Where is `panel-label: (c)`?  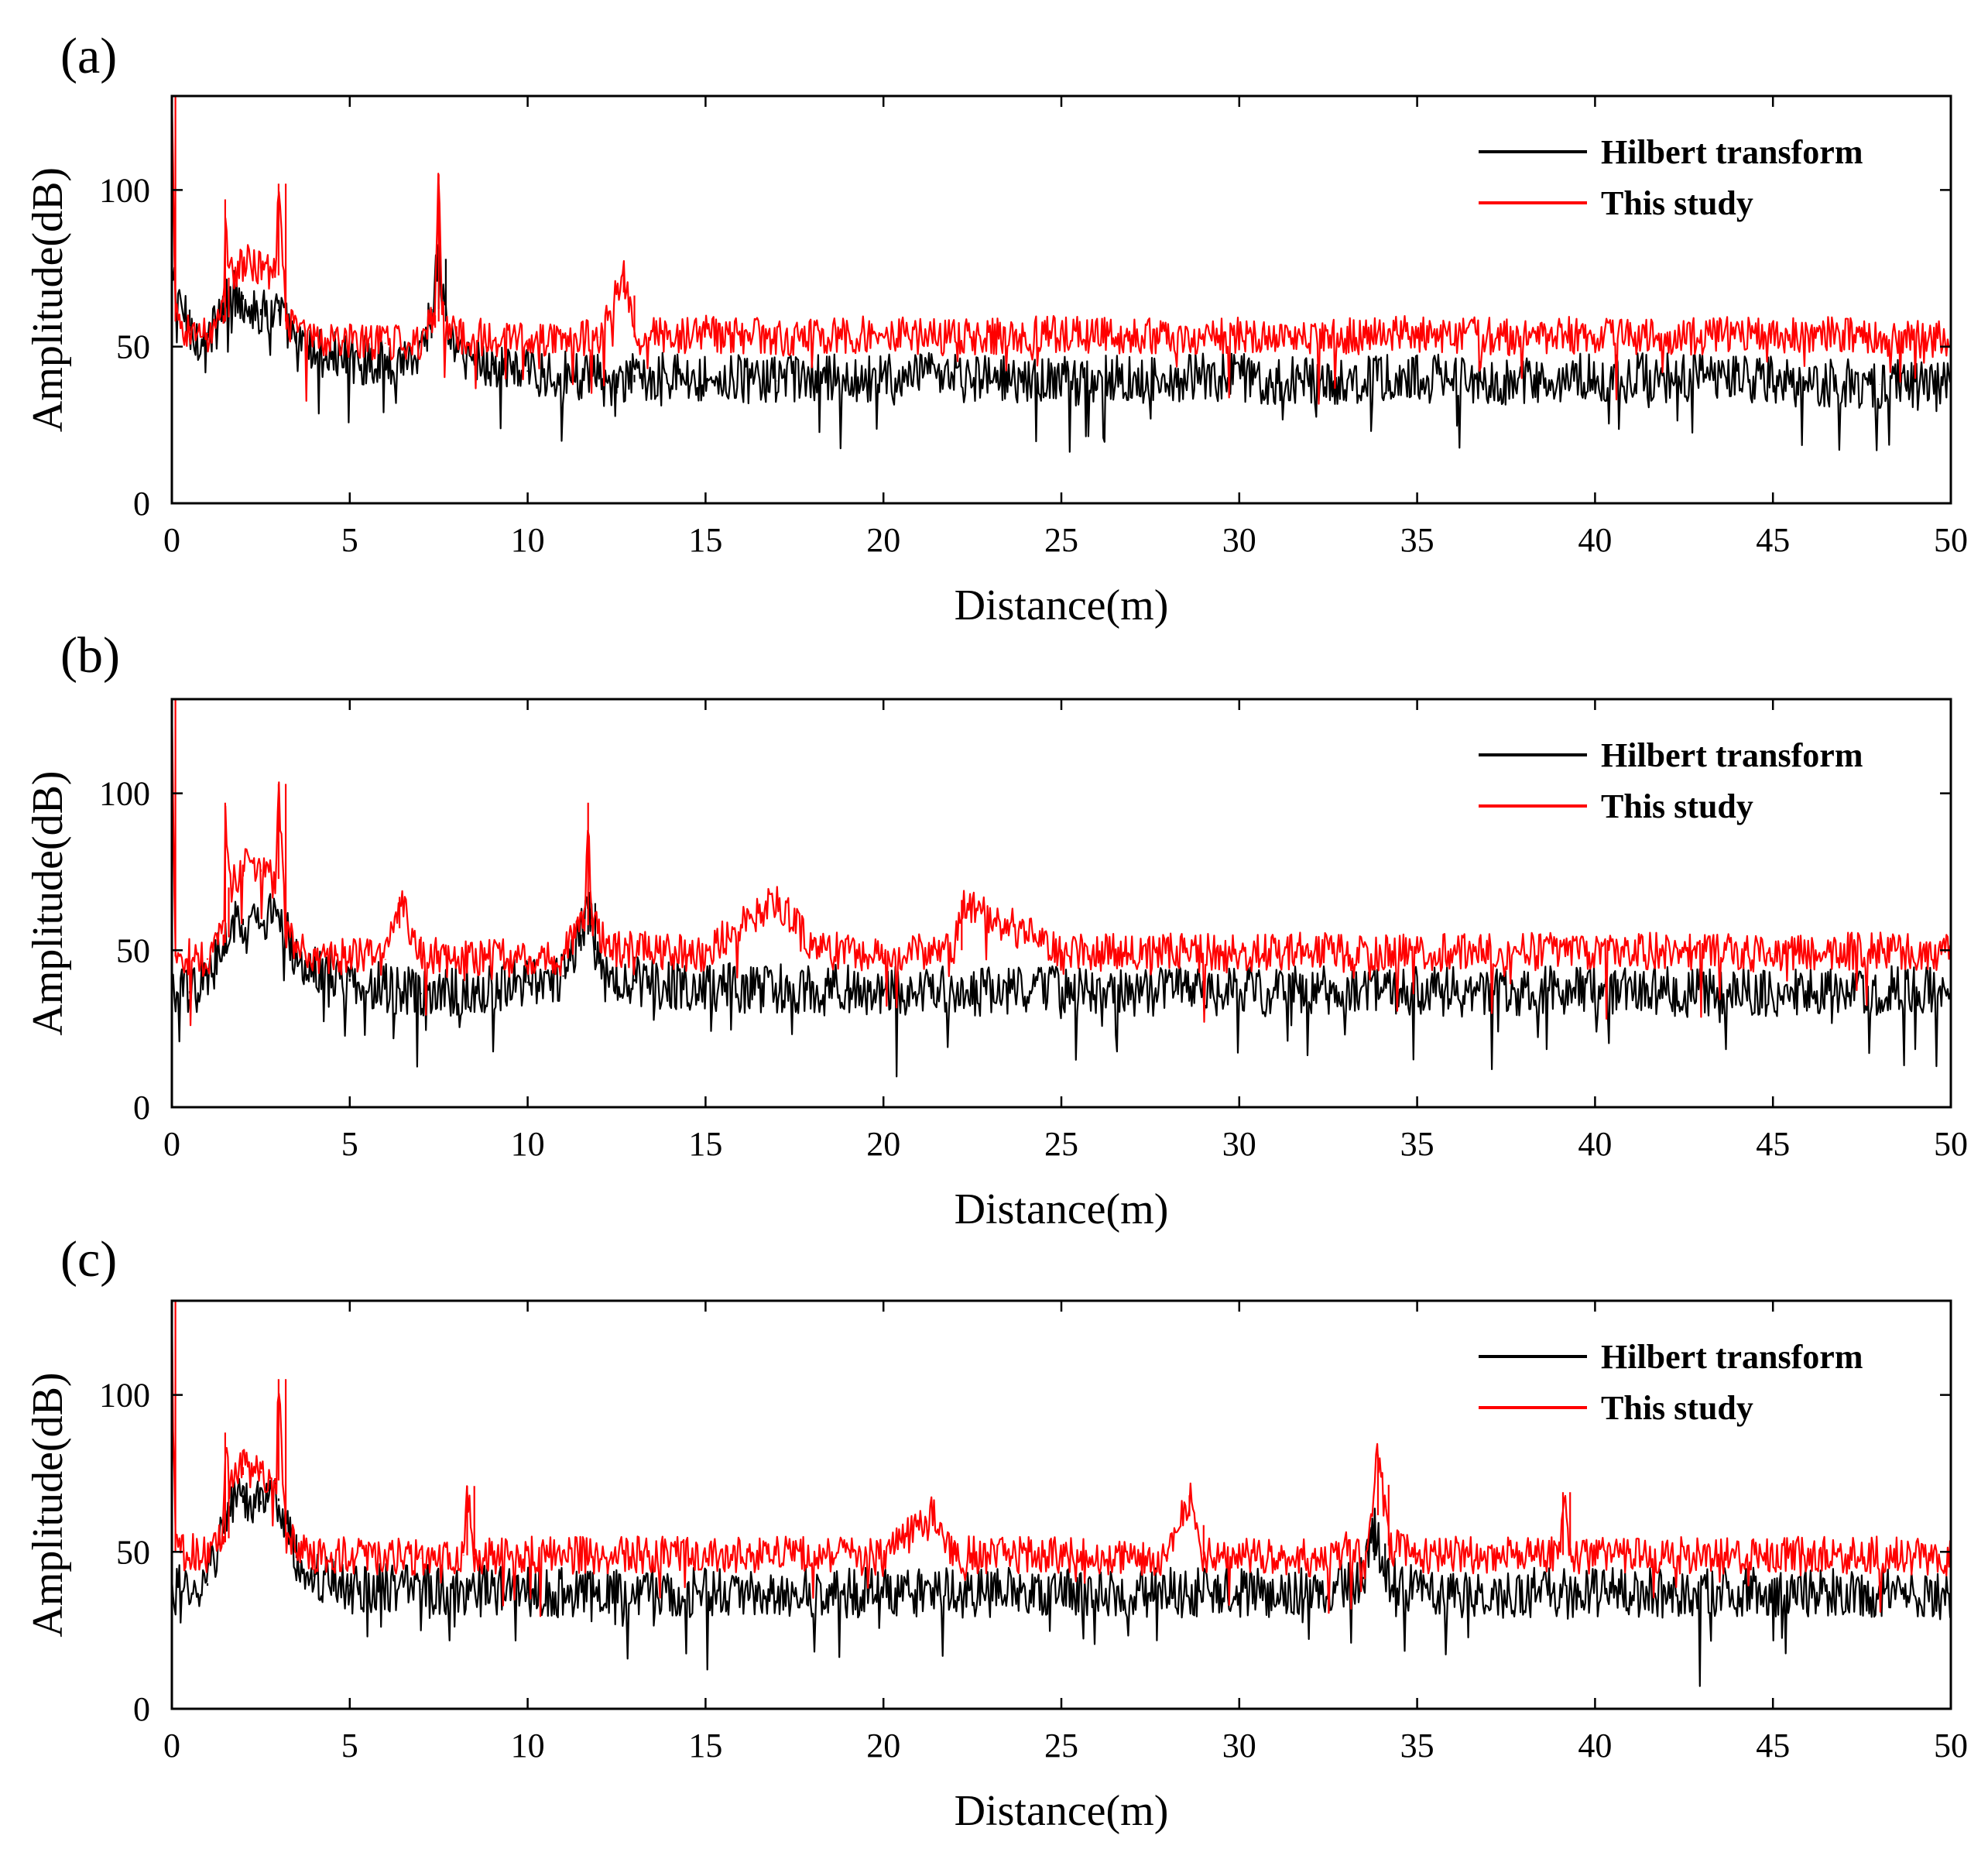 panel-label: (c) is located at coordinates (88, 1259).